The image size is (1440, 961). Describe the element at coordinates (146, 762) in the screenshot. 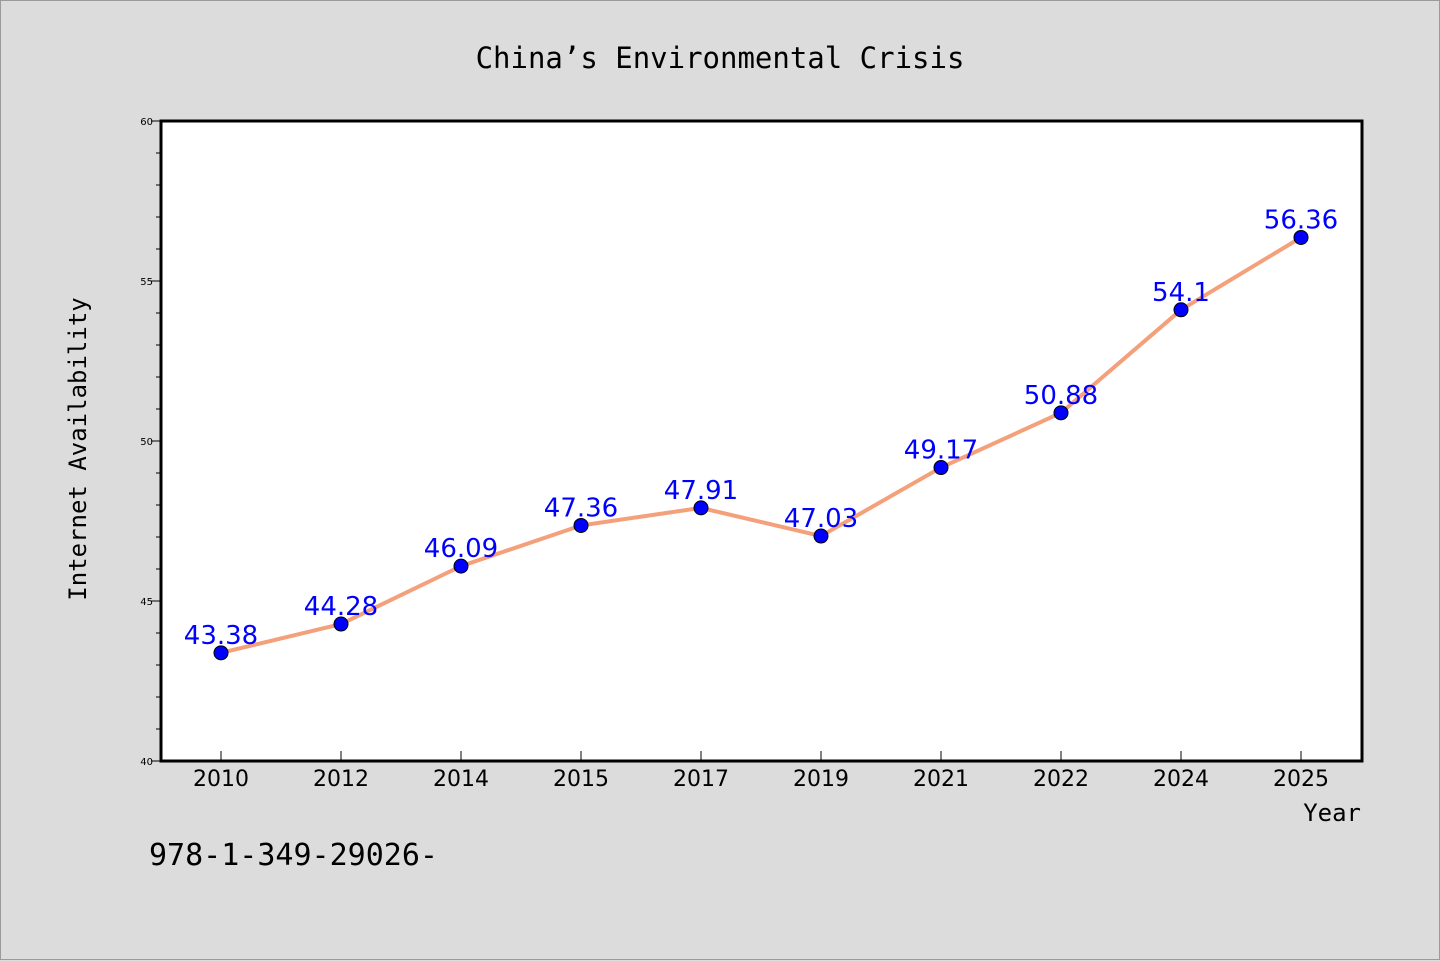

I see `y-tick-label: 40` at that location.